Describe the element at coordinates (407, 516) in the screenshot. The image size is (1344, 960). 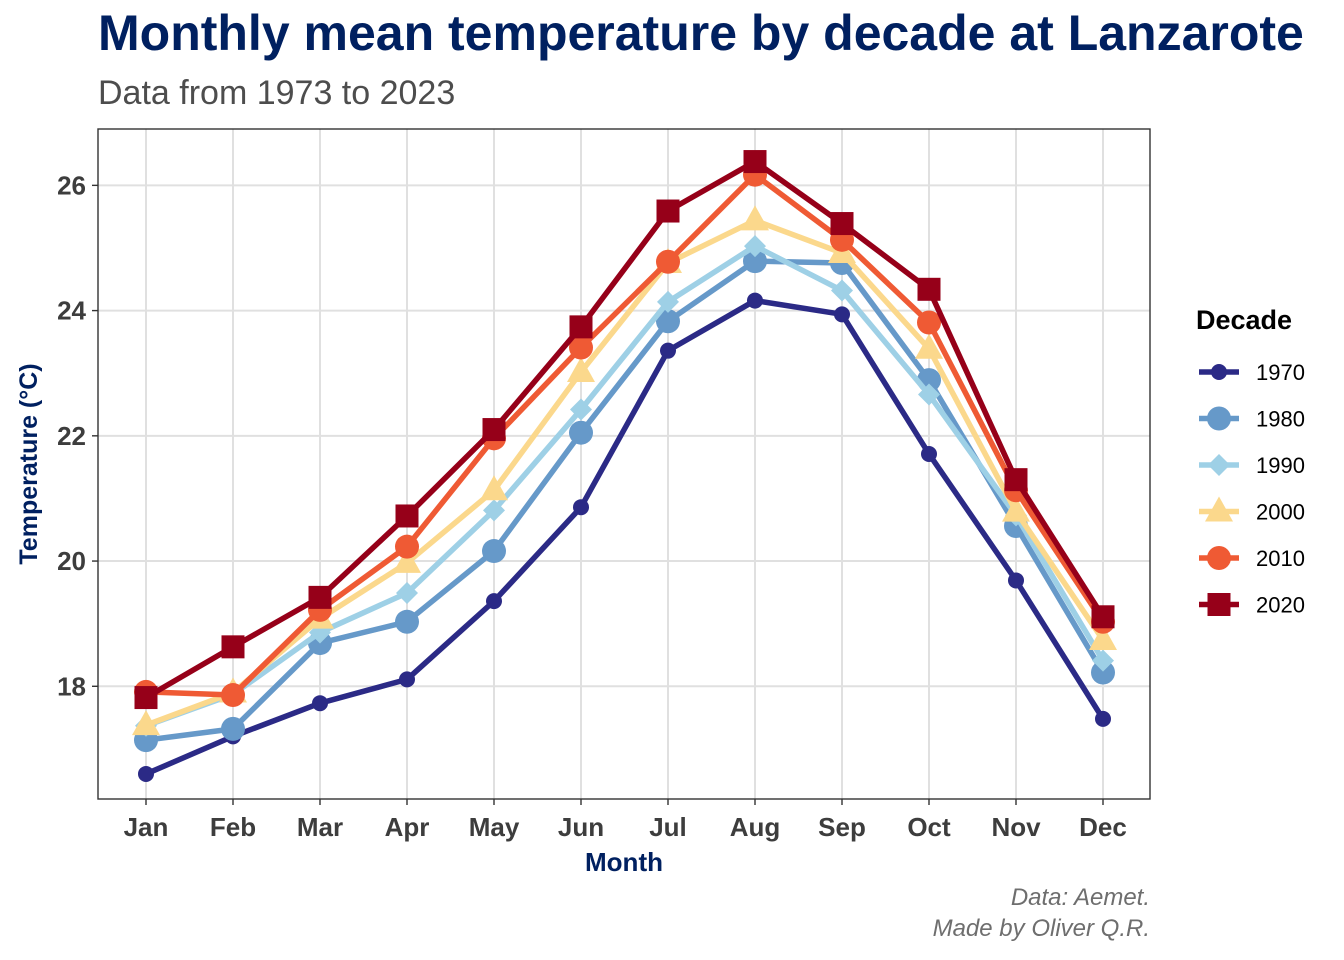
I see `point-2020-apr` at that location.